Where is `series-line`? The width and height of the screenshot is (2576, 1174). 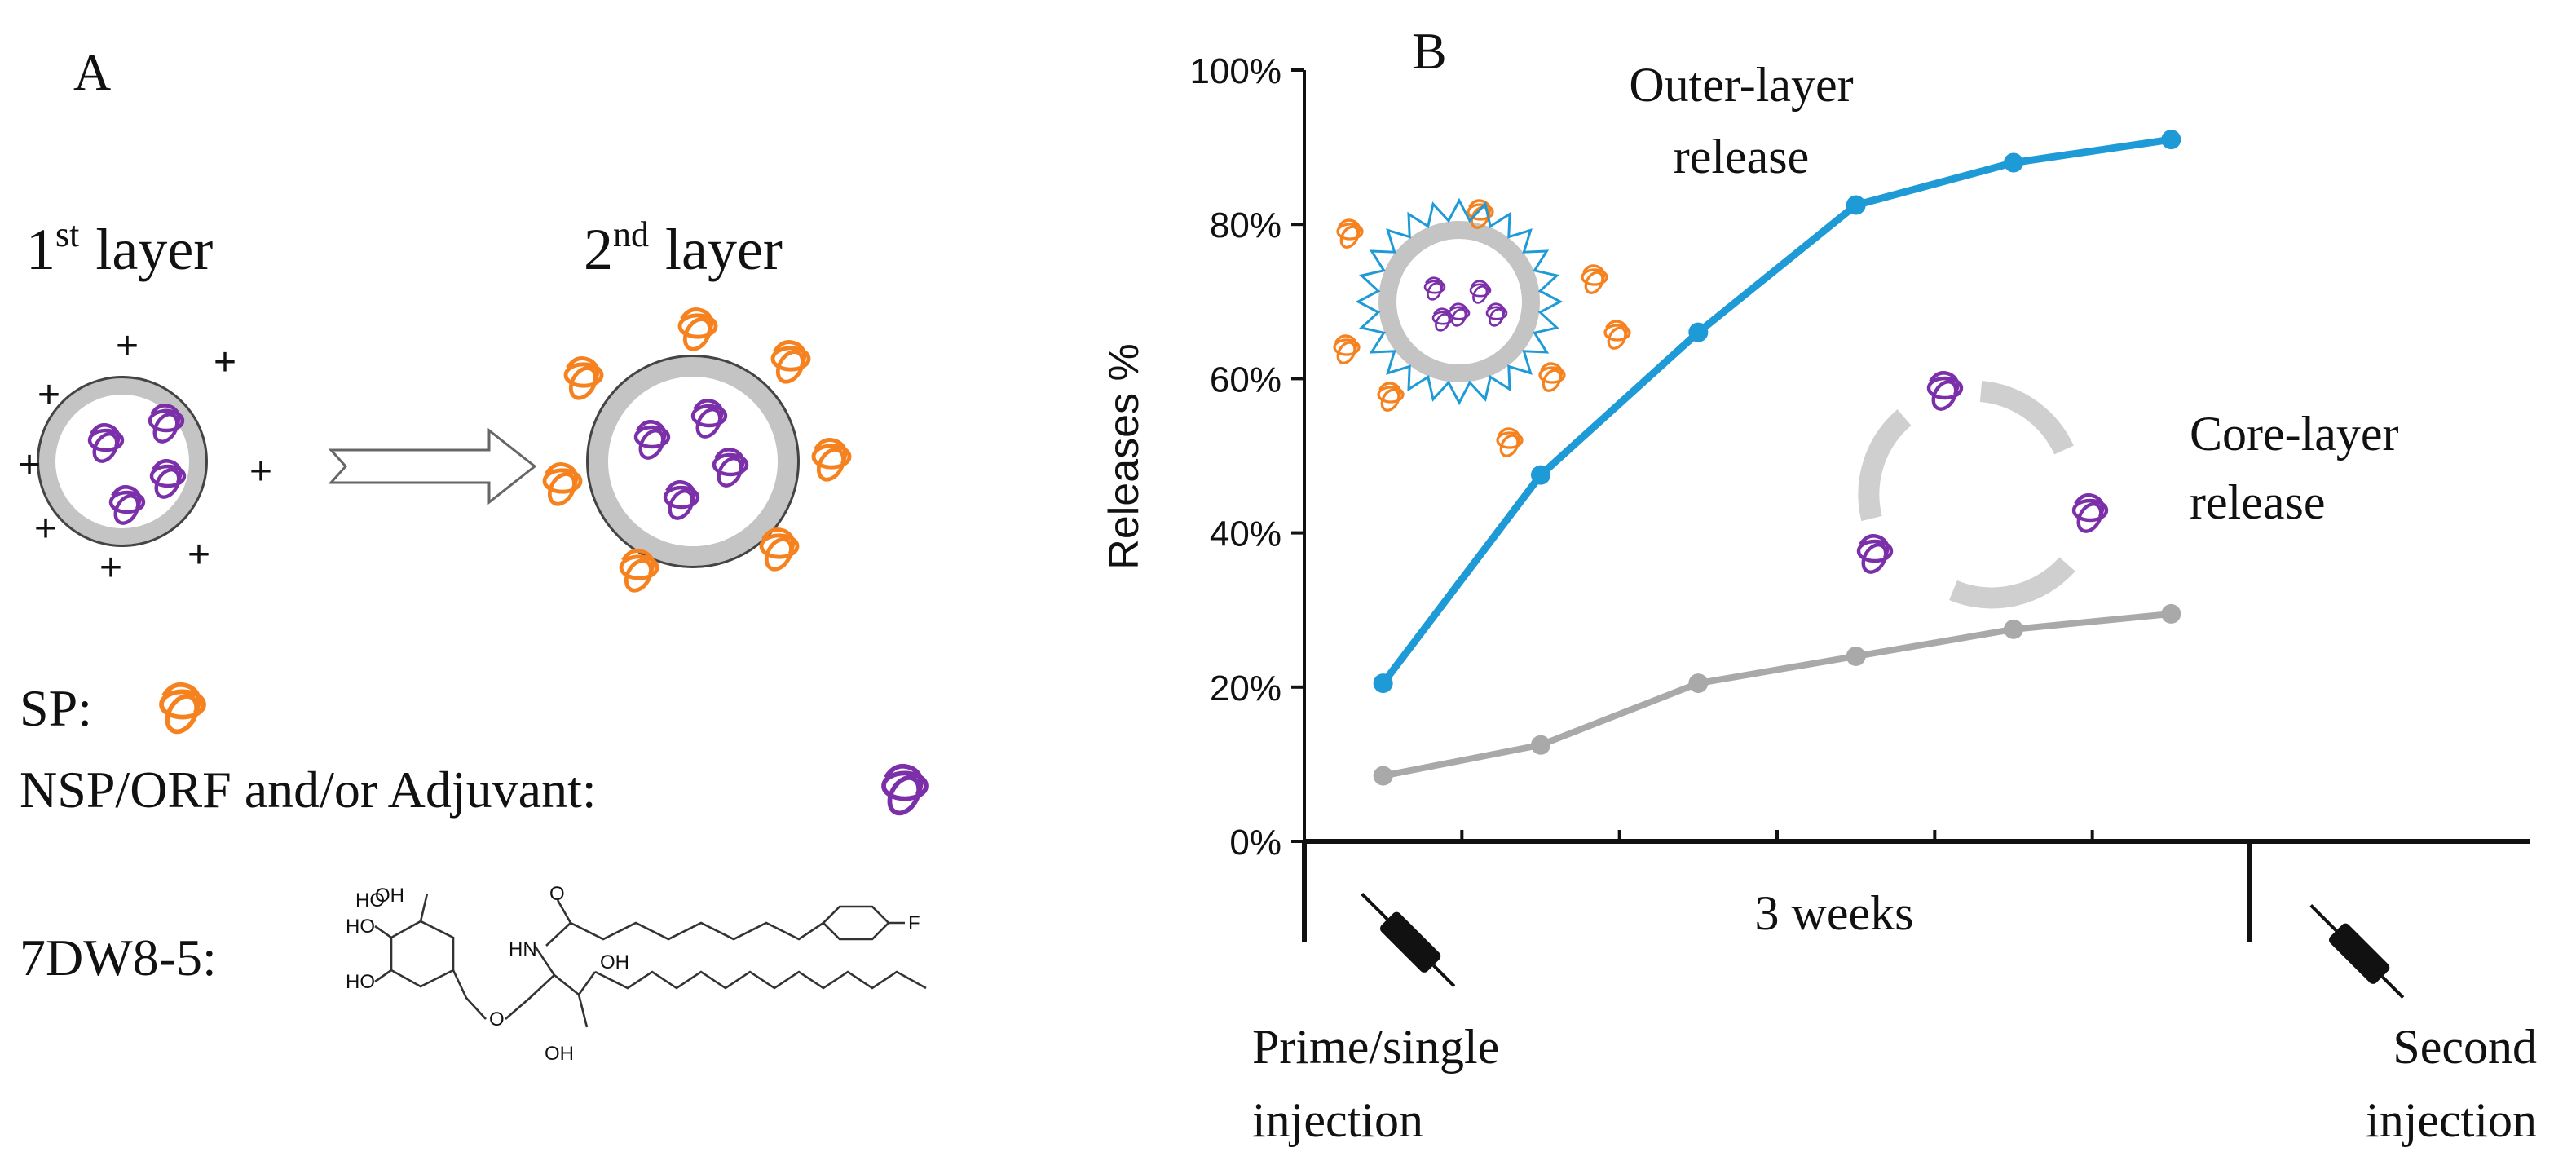
series-line is located at coordinates (1776, 411).